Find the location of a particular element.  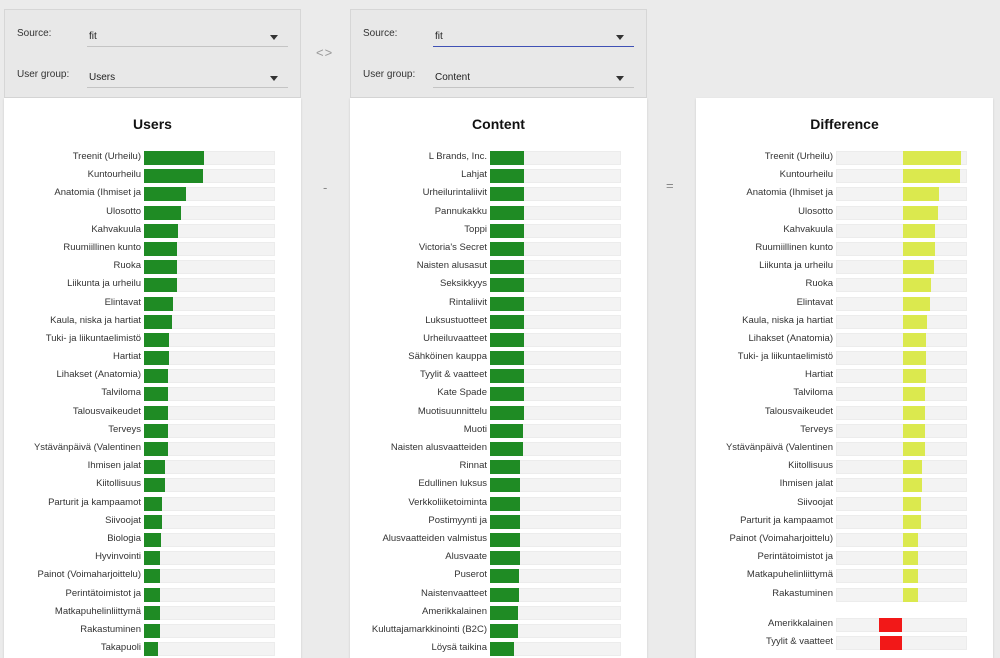

bar-row: Muotisuunnittelu is located at coordinates (498, 413).